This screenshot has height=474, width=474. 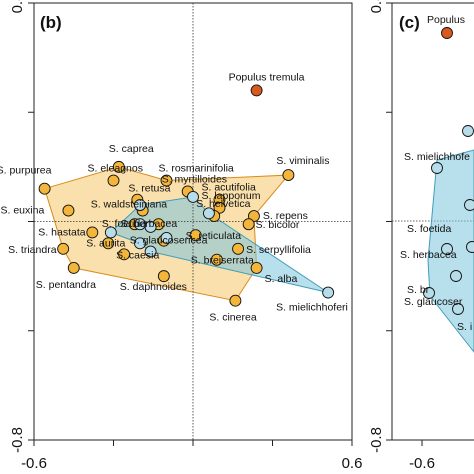 I want to click on panel-c-tag: (c), so click(x=409, y=22).